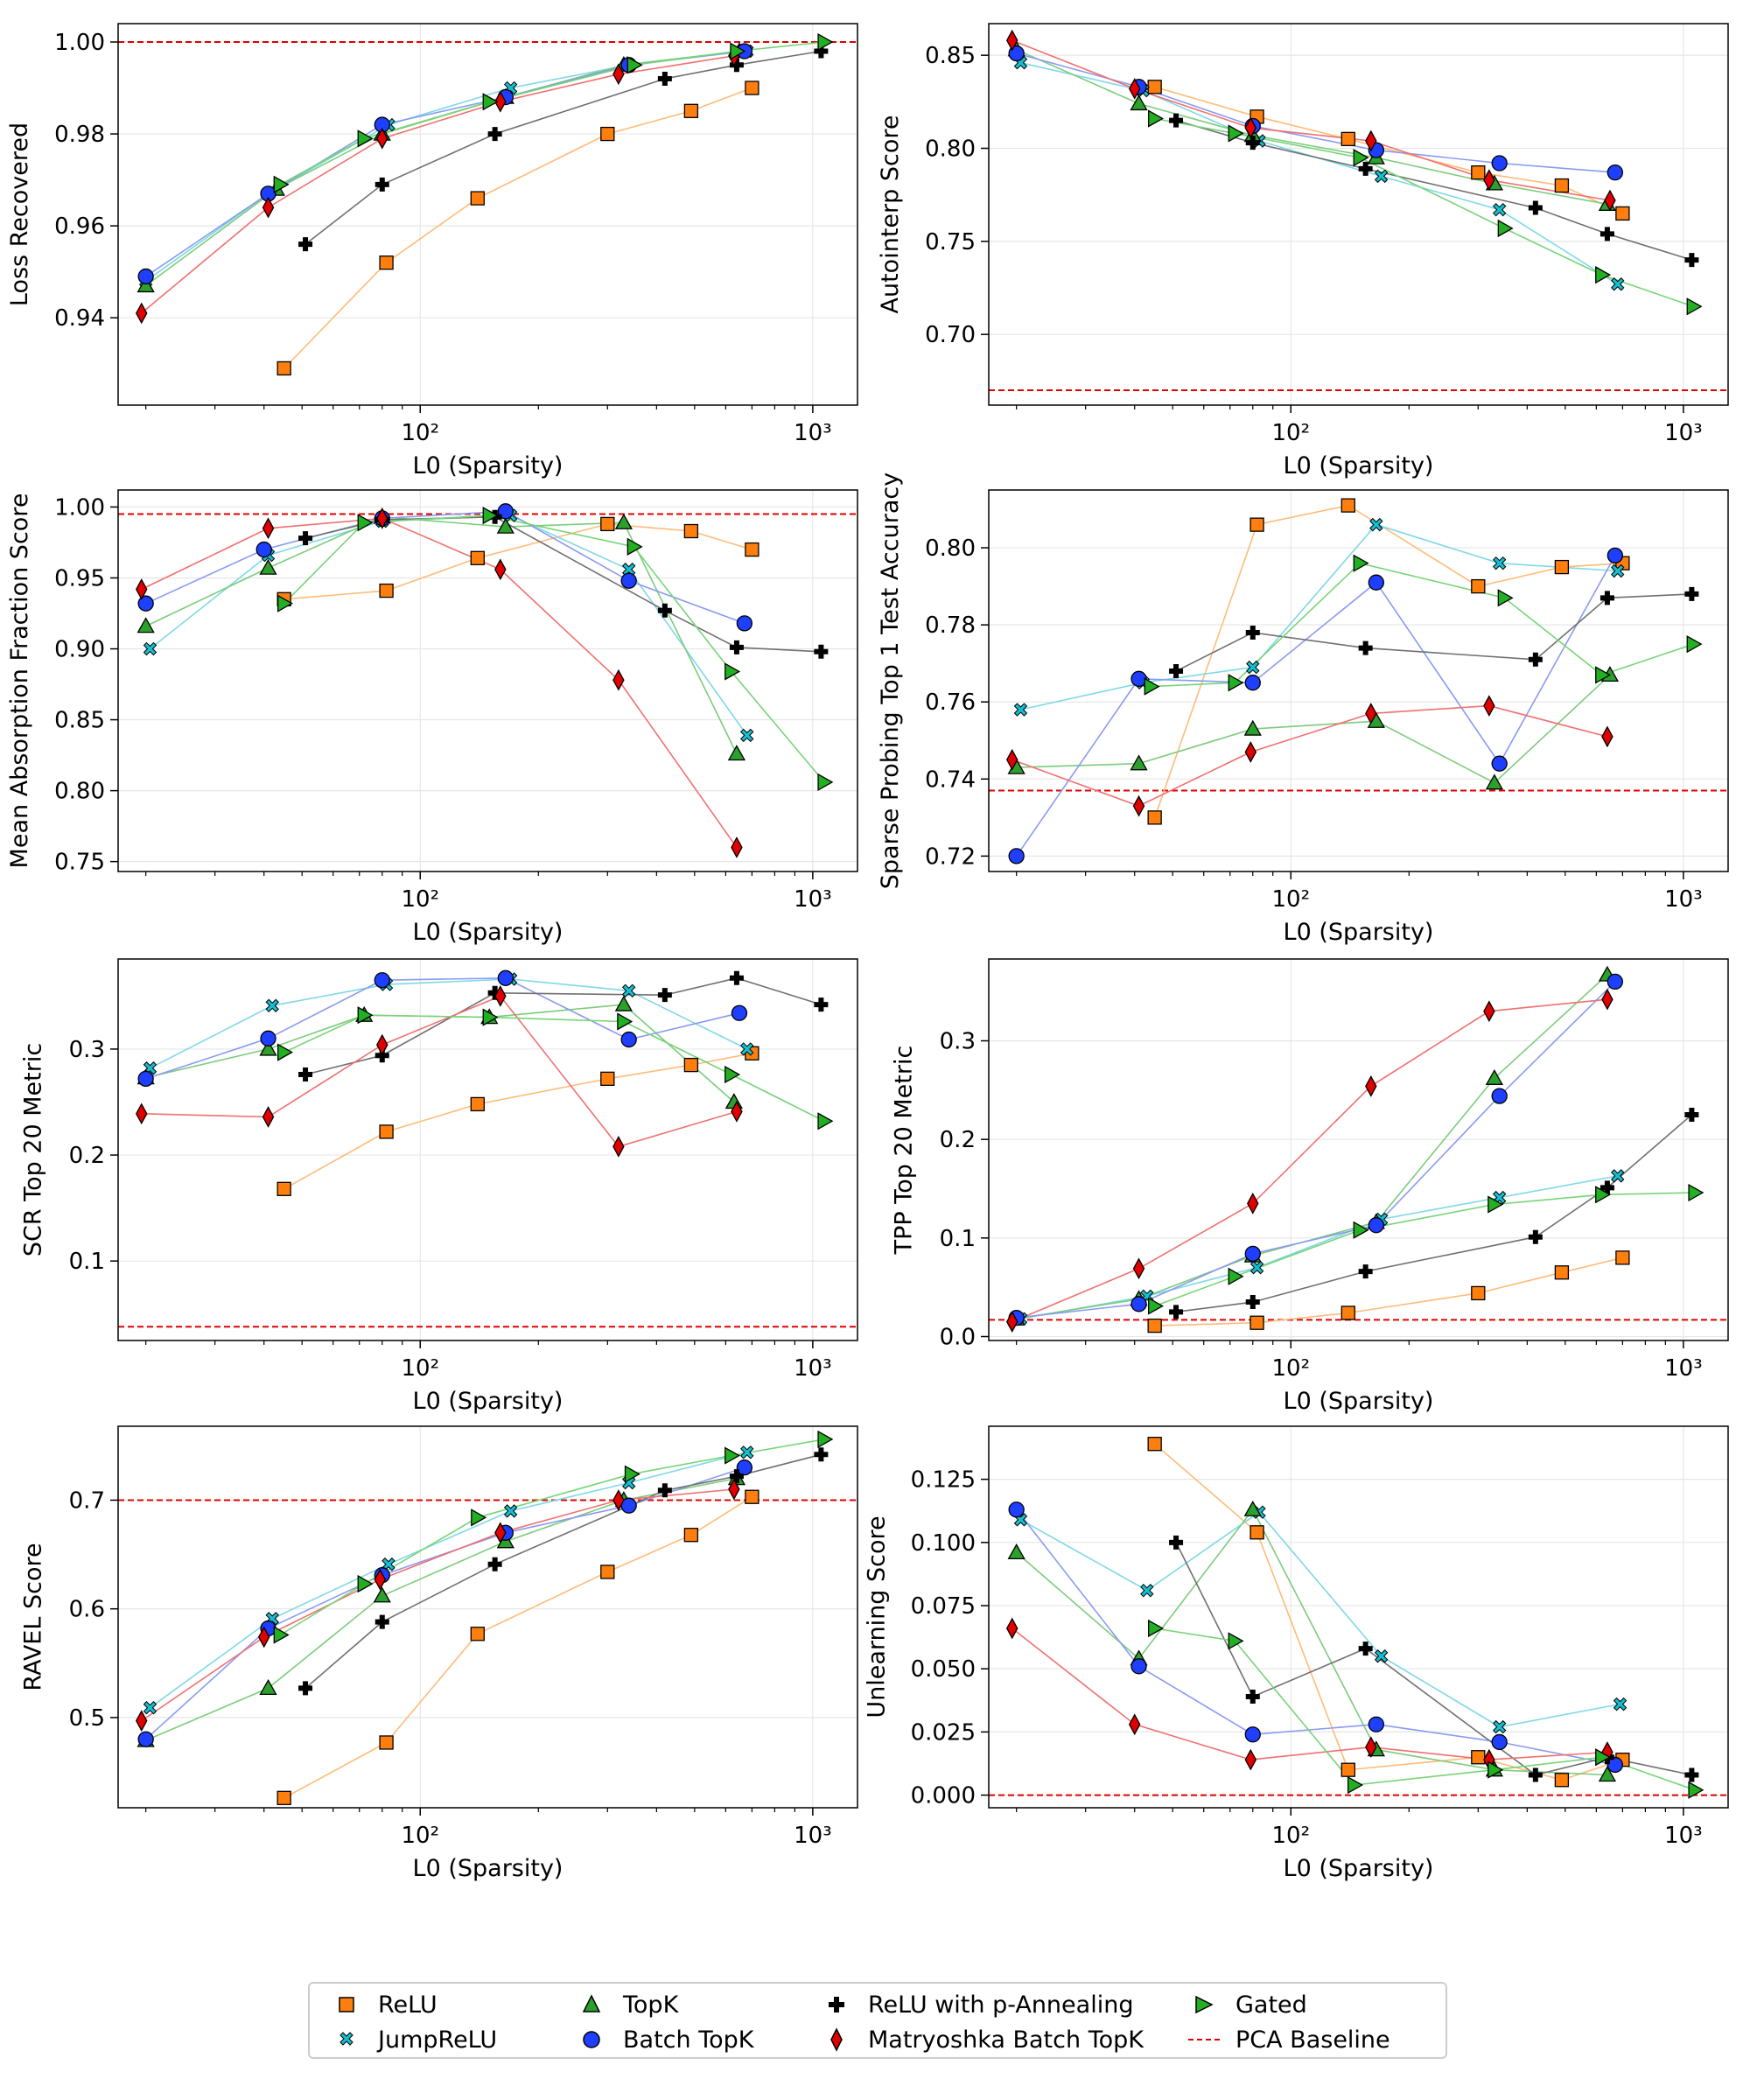  I want to click on series-line-relu, so click(1388, 661).